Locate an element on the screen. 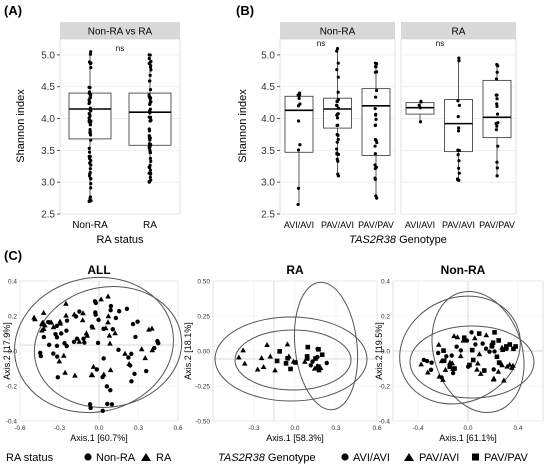 The width and height of the screenshot is (550, 469). panel-c-ra-ellipse-pav-pav is located at coordinates (293, 360).